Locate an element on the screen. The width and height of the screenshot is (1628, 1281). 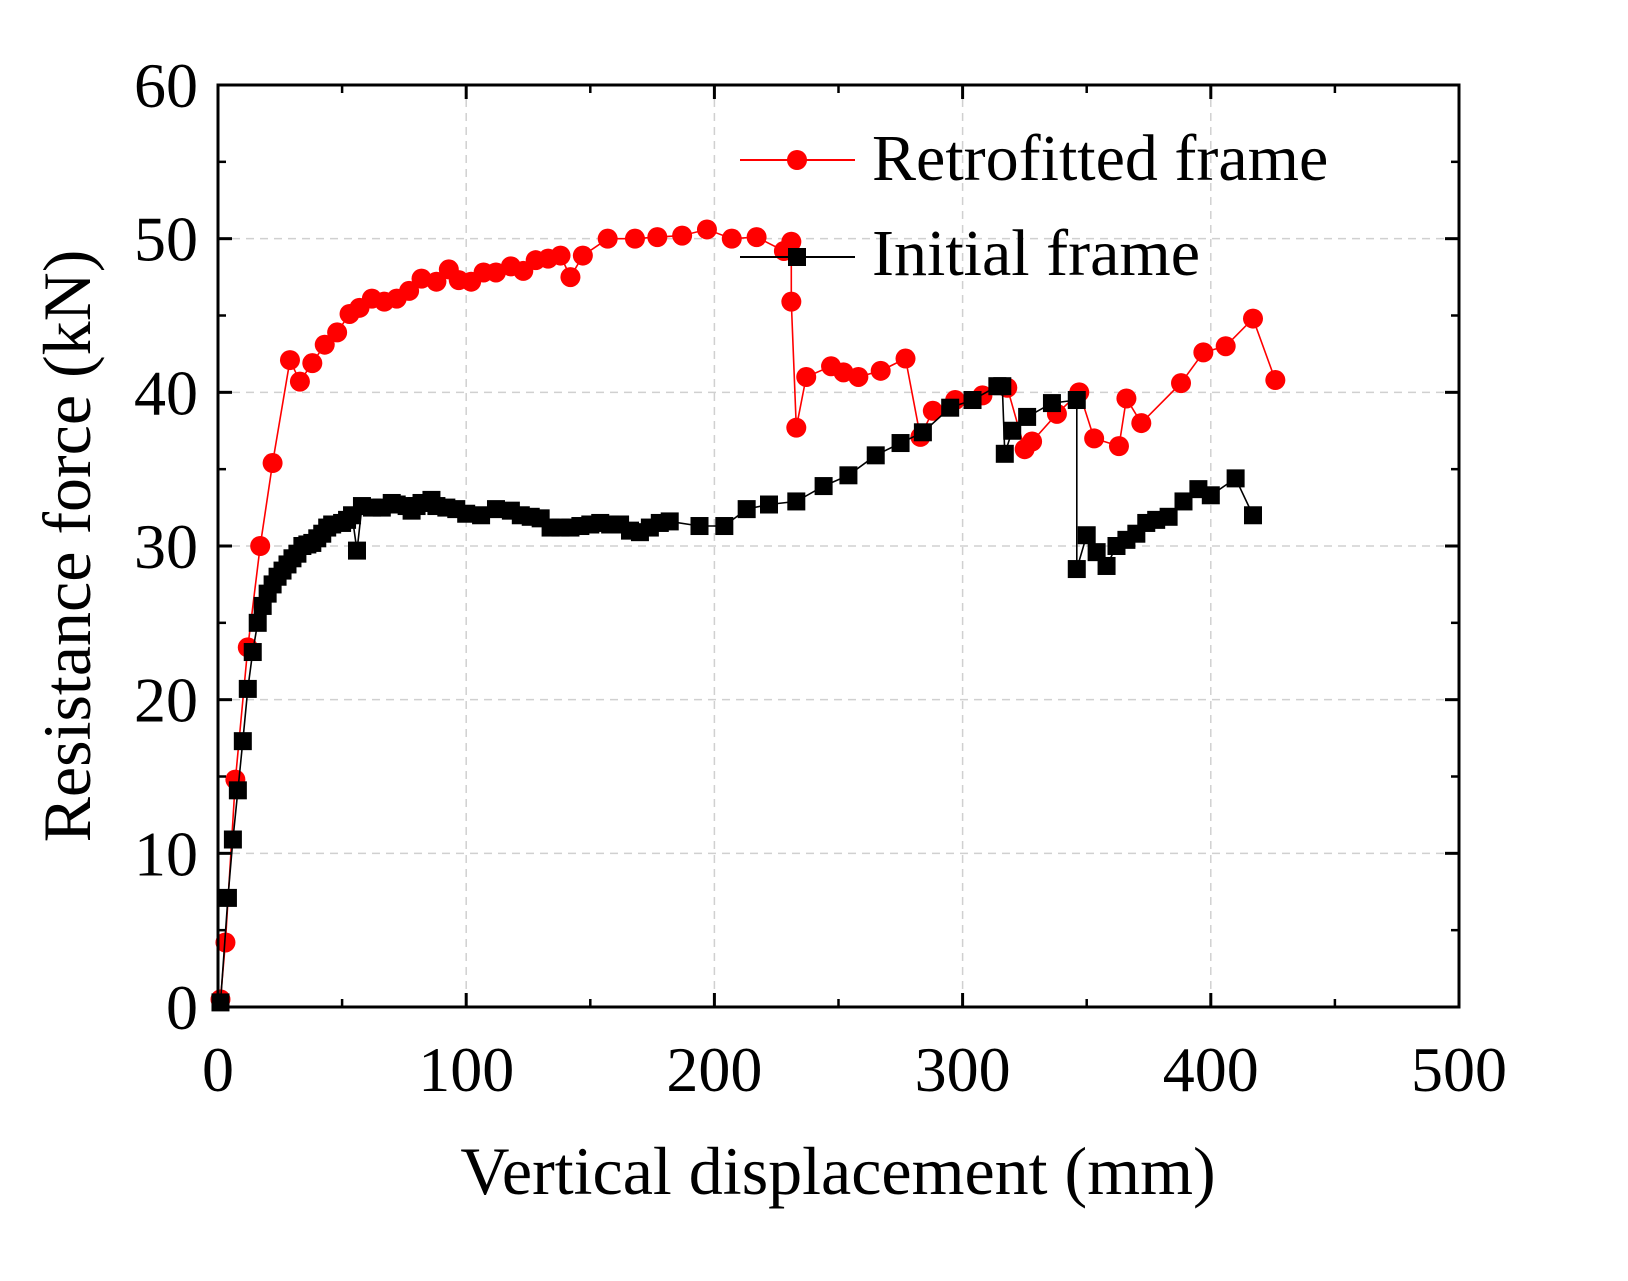
x-tick-label: 500 is located at coordinates (1459, 1069).